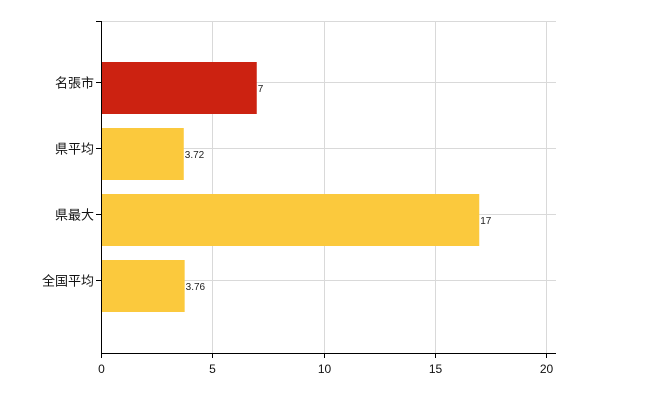 The image size is (650, 400). What do you see at coordinates (101, 369) in the screenshot?
I see `x-tick-label-0: 0` at bounding box center [101, 369].